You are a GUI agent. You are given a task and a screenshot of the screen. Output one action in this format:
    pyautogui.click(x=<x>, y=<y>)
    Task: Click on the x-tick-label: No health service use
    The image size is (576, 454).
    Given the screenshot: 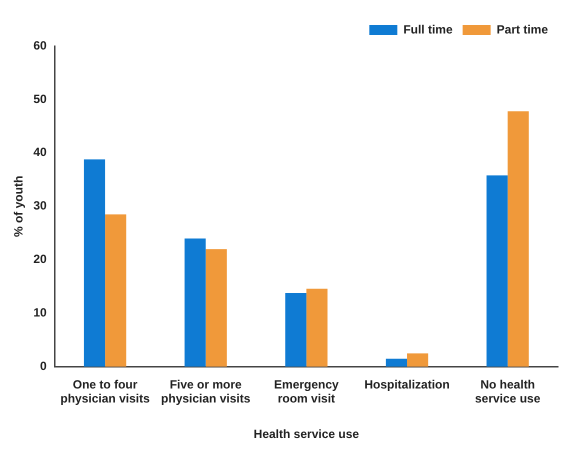 What is the action you would take?
    pyautogui.click(x=507, y=391)
    